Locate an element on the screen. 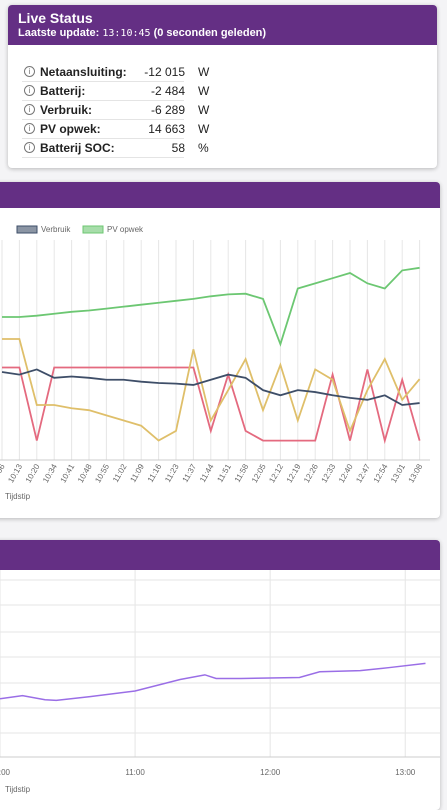  status-row: i Batterij SOC: 58% is located at coordinates (115, 148).